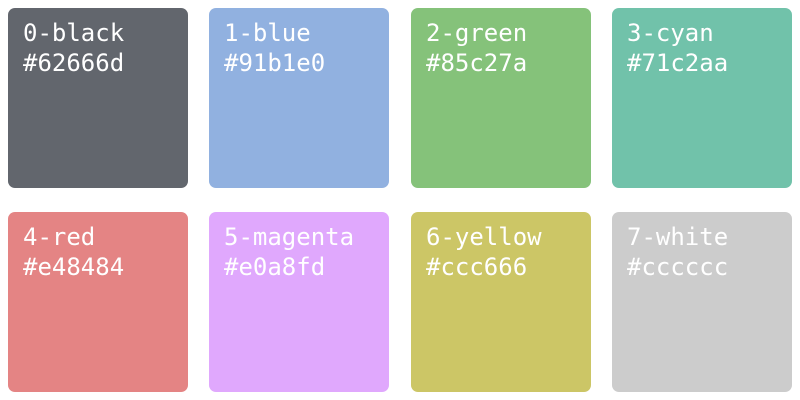 This screenshot has width=800, height=400. I want to click on swatch-cyan: 3-cyan #71c2aa, so click(702, 98).